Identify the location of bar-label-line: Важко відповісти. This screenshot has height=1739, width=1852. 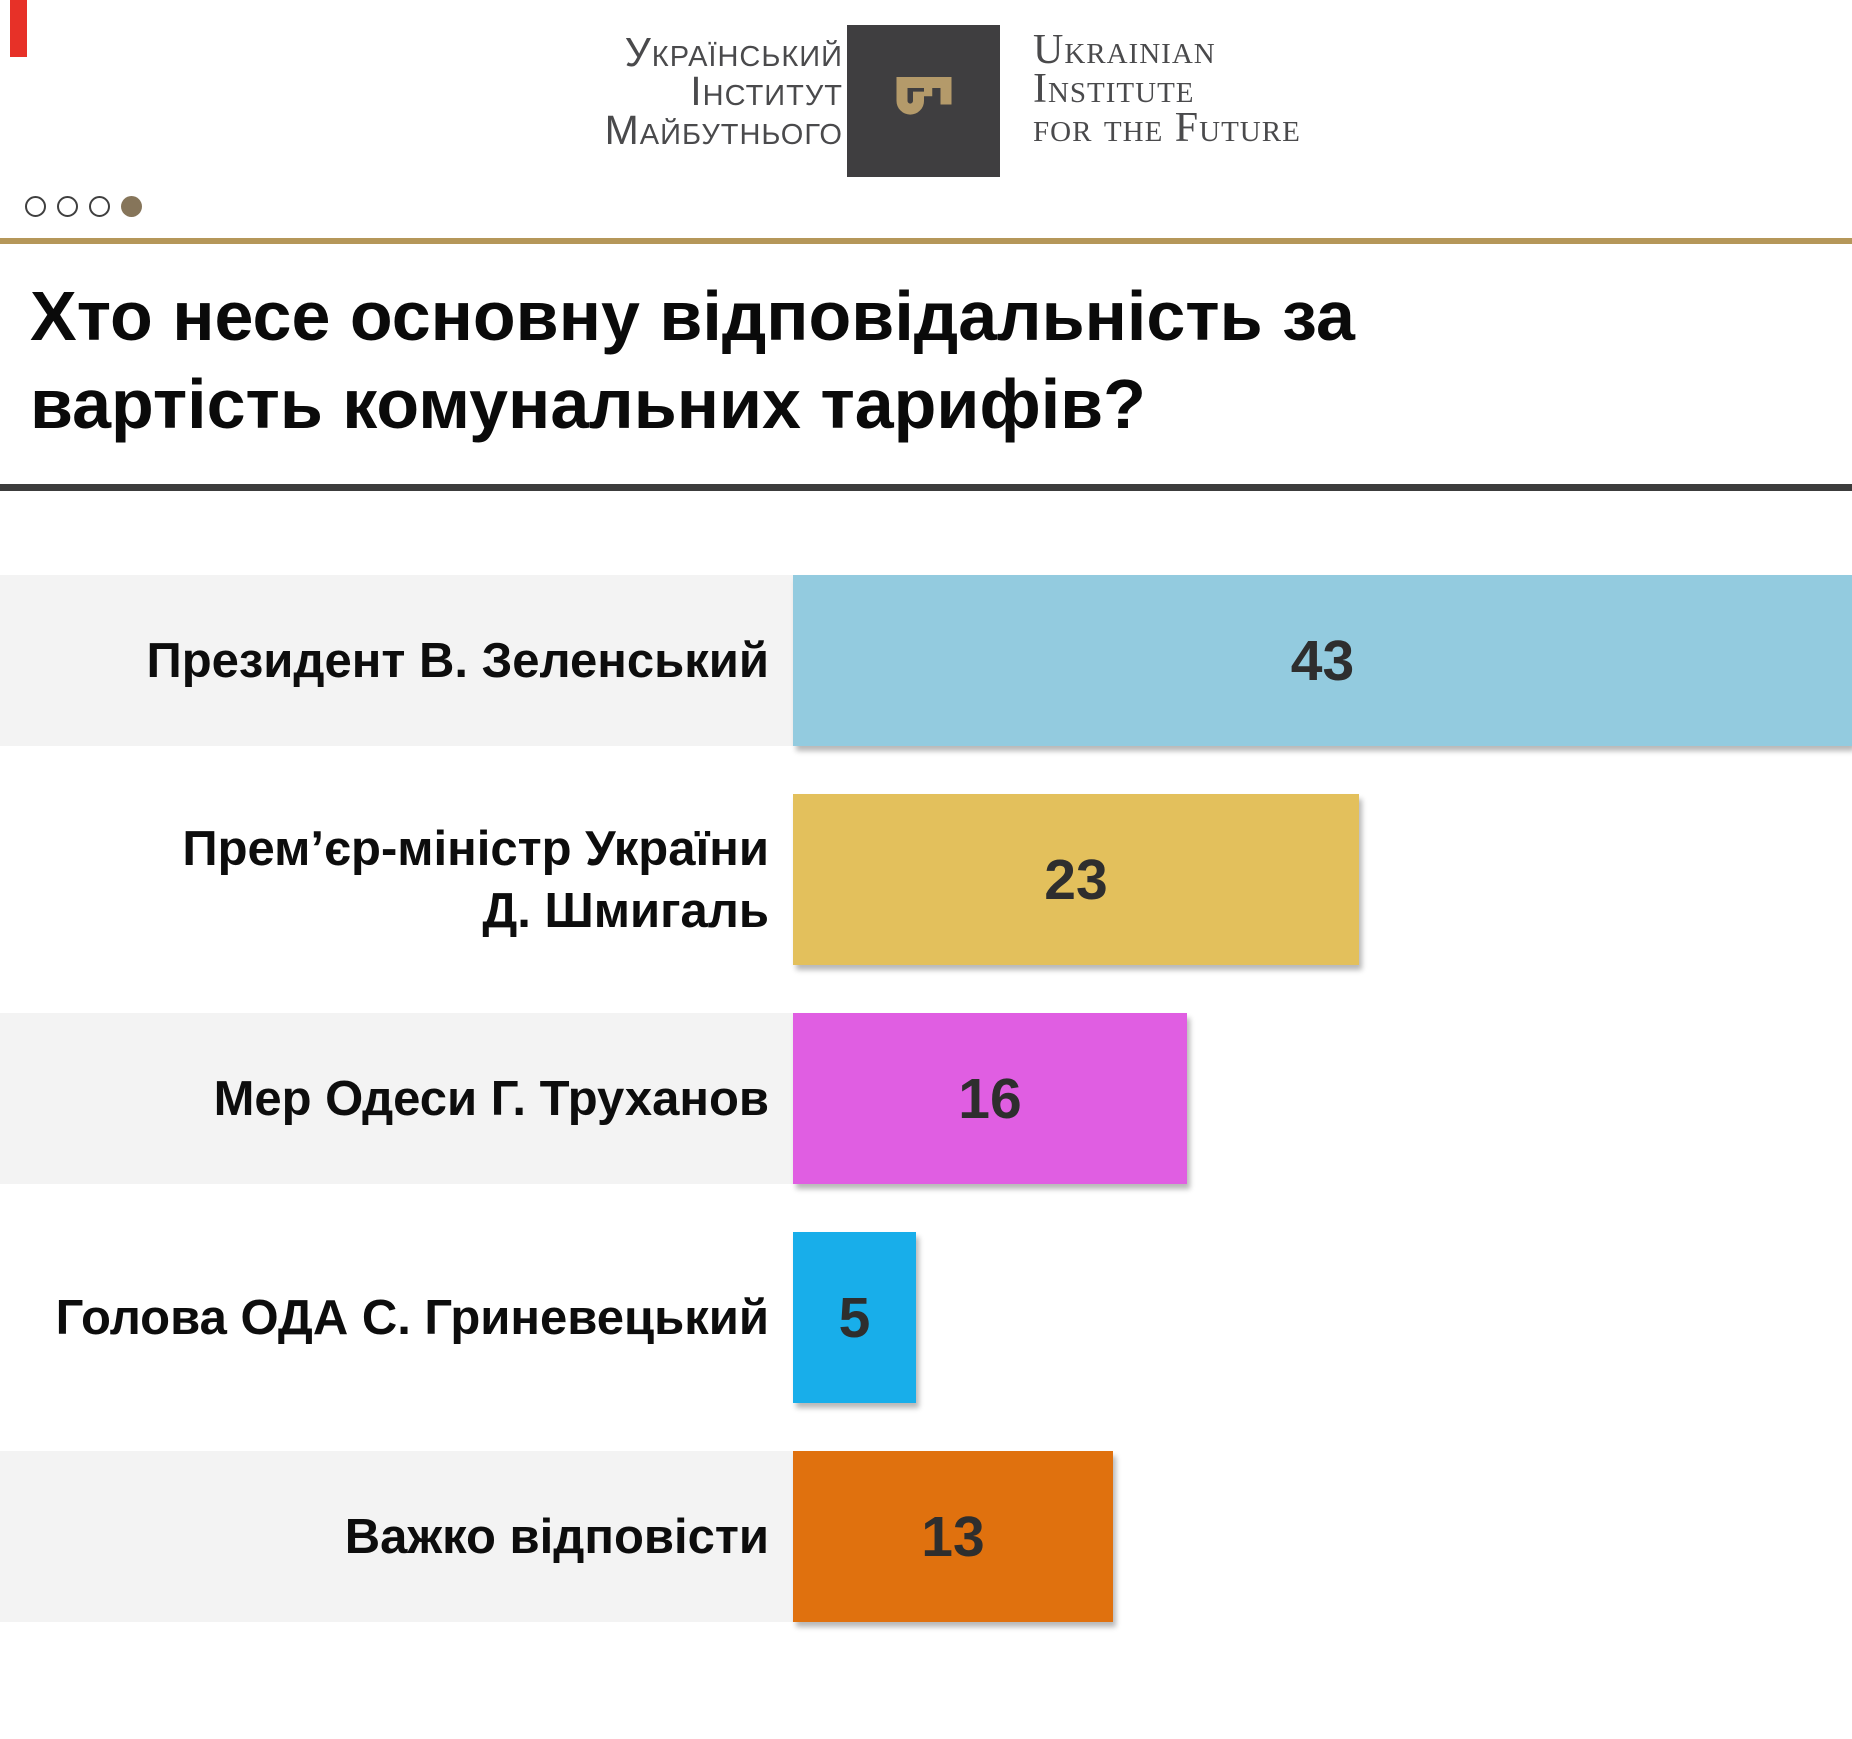
(556, 1536).